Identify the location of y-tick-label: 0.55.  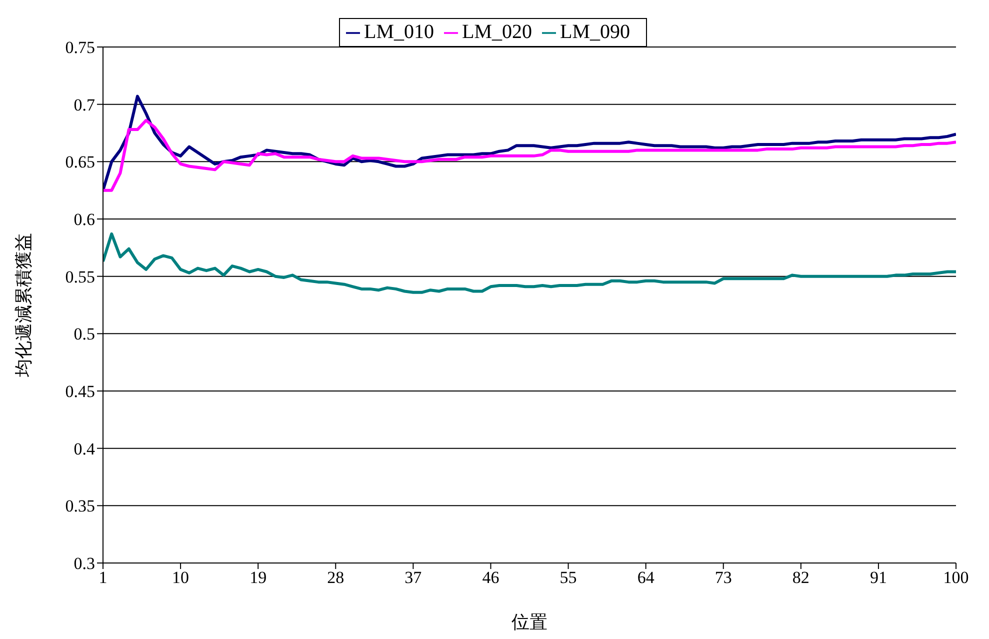
(80, 276).